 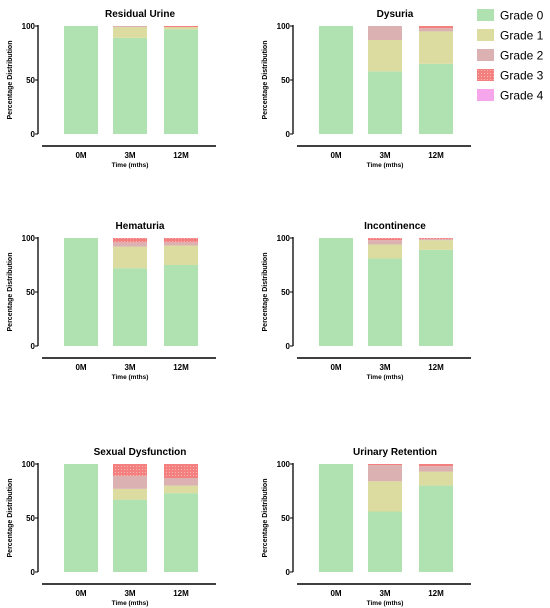 I want to click on panel-title: Sexual Dysfunction, so click(x=140, y=452).